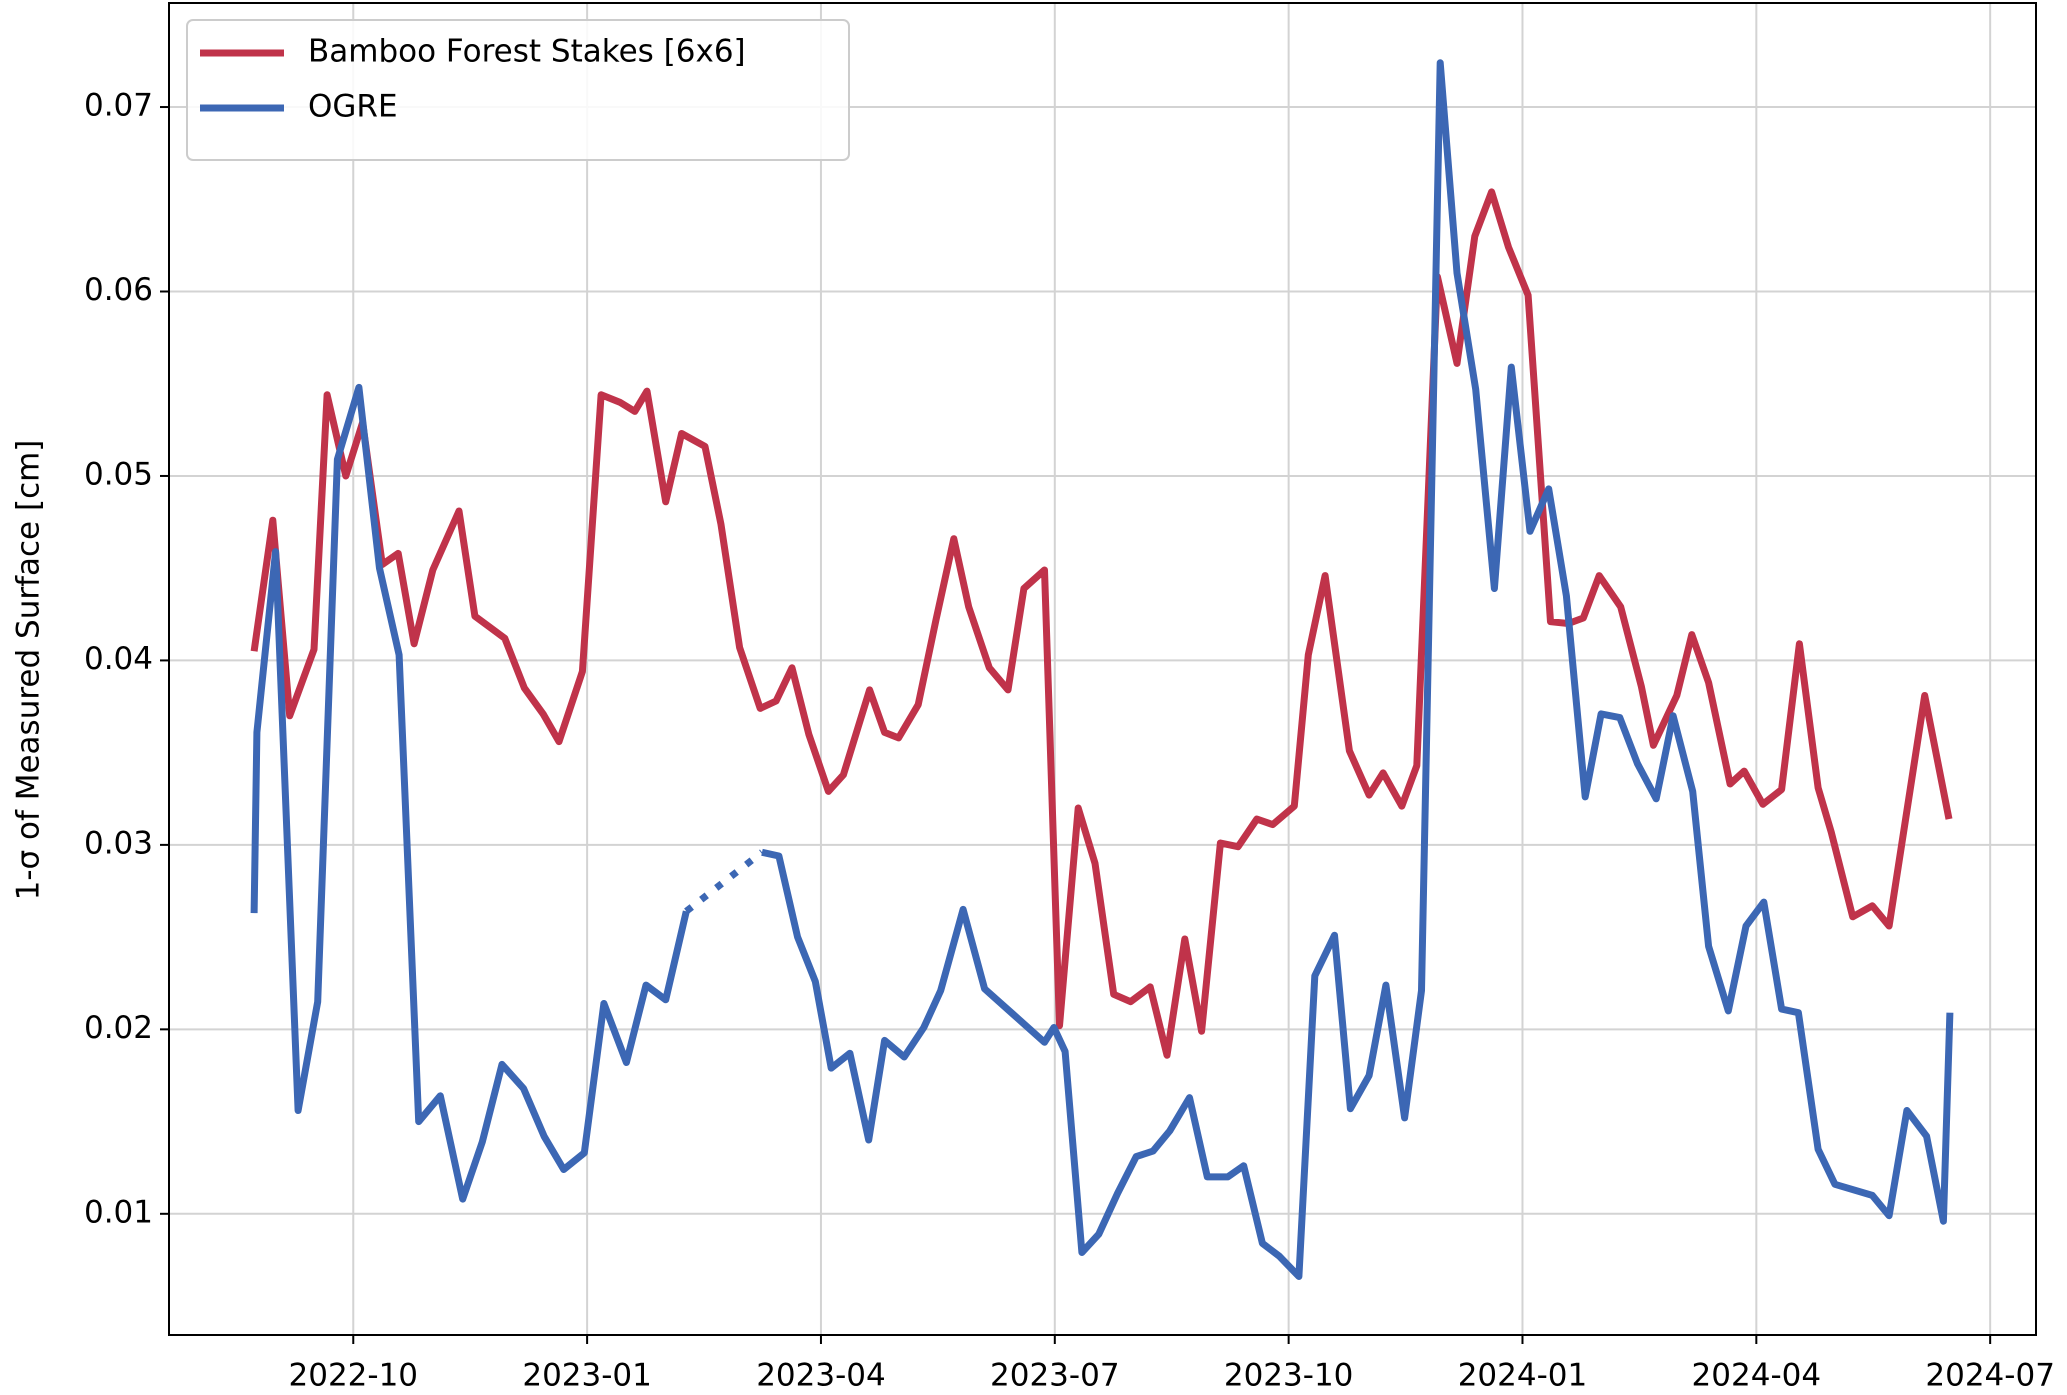 This screenshot has width=2067, height=1395. I want to click on x-tick-label: 2024-07, so click(1990, 1376).